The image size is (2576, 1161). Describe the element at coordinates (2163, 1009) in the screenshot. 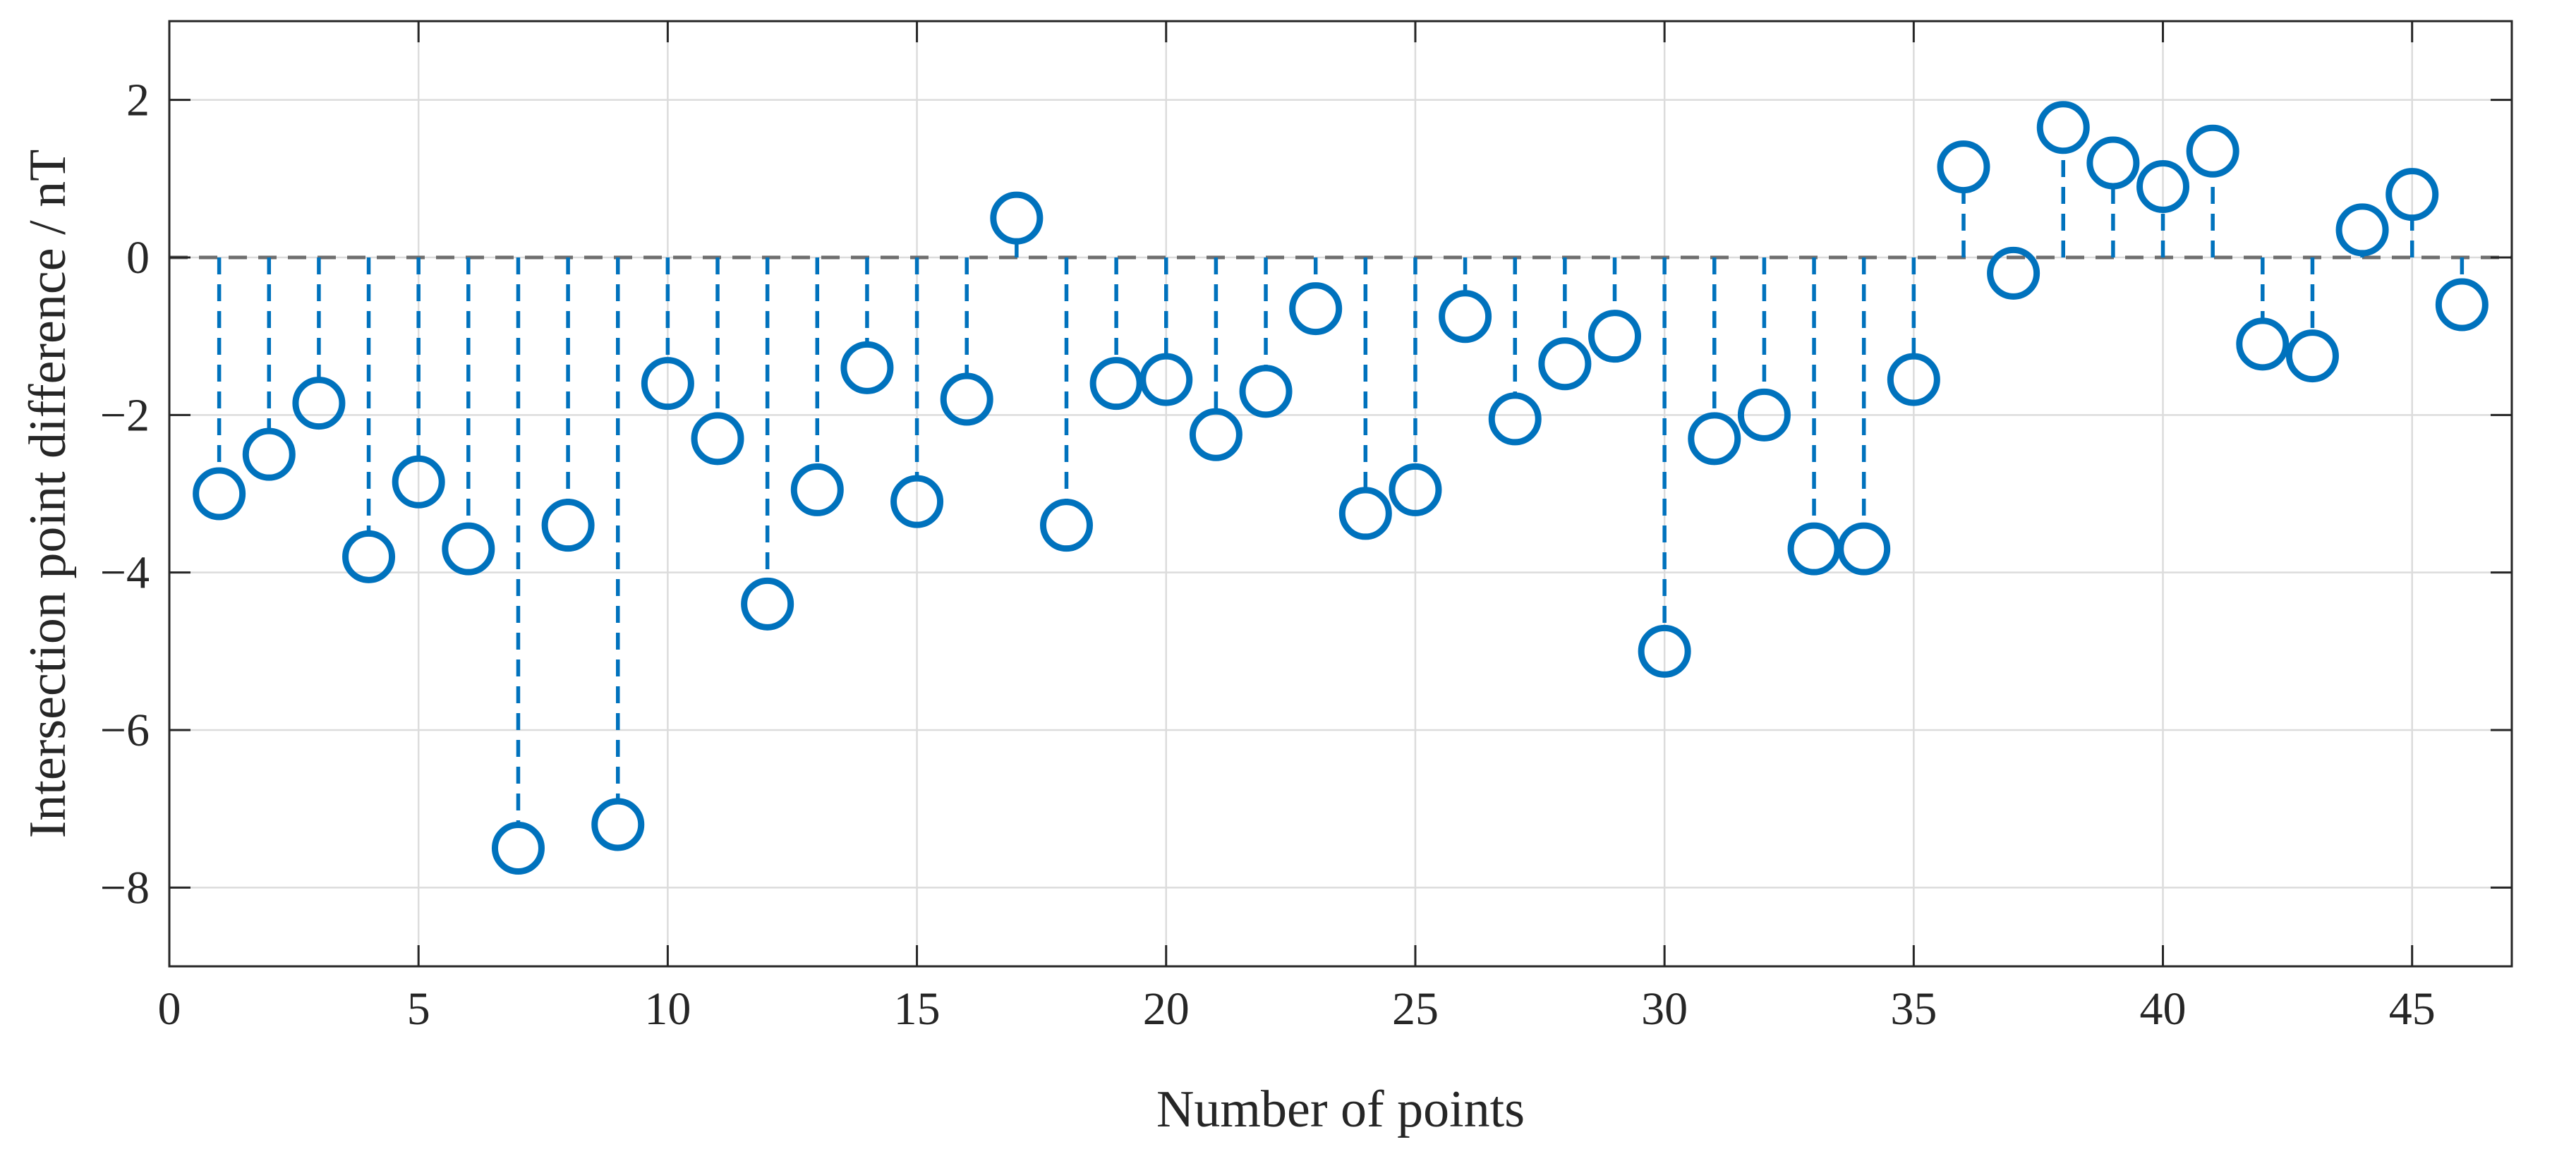

I see `x-tick-label: 40` at that location.